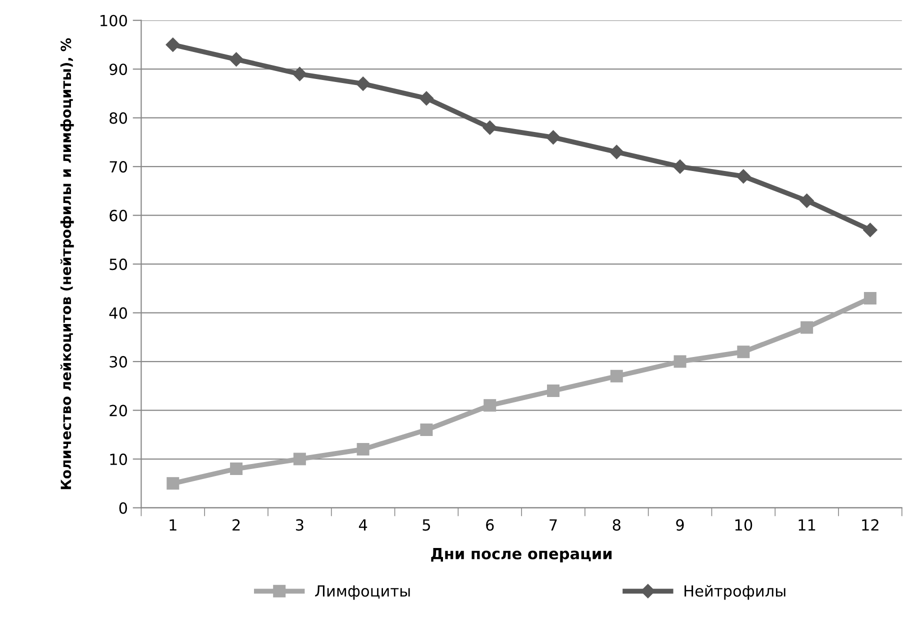 The width and height of the screenshot is (911, 617). Describe the element at coordinates (743, 525) in the screenshot. I see `x-tick-label: 10` at that location.